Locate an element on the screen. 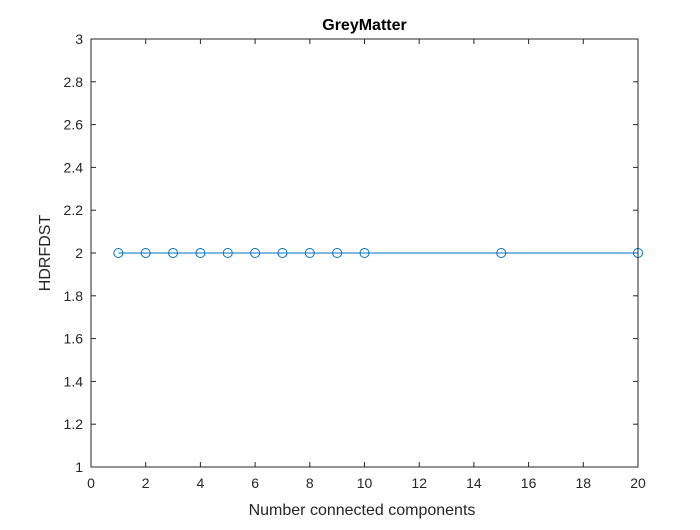 Image resolution: width=700 pixels, height=530 pixels. y-tick-label: 2.2 is located at coordinates (74, 210).